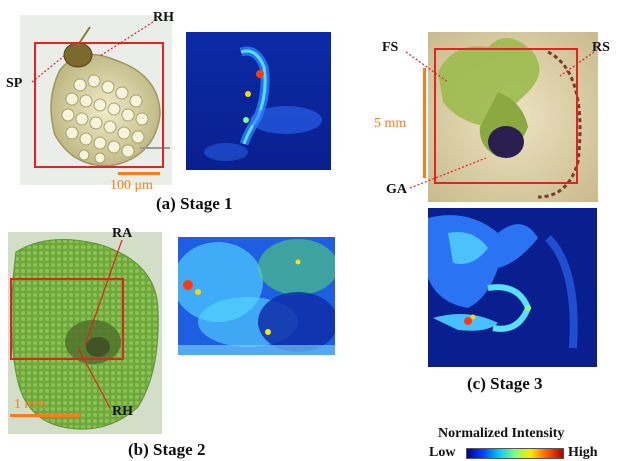  I want to click on stage1-heatmap-drawing, so click(258, 101).